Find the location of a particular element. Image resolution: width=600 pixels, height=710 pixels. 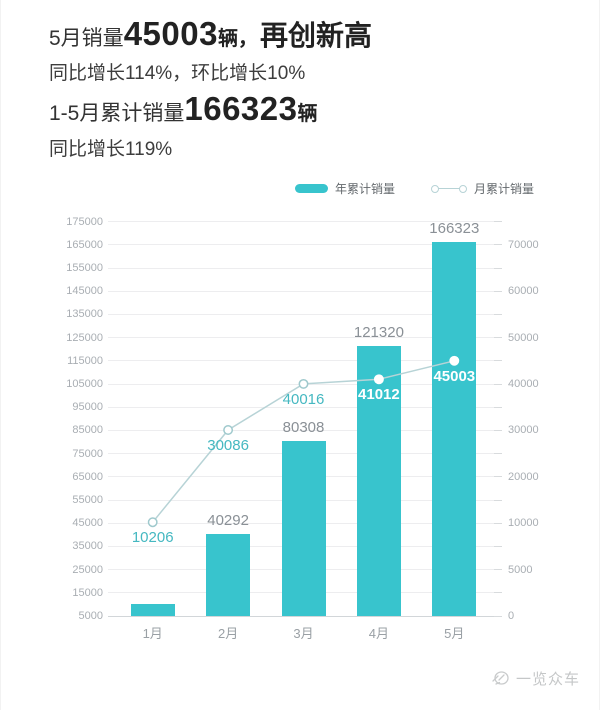

cumulative-unit: 辆 is located at coordinates (307, 114).